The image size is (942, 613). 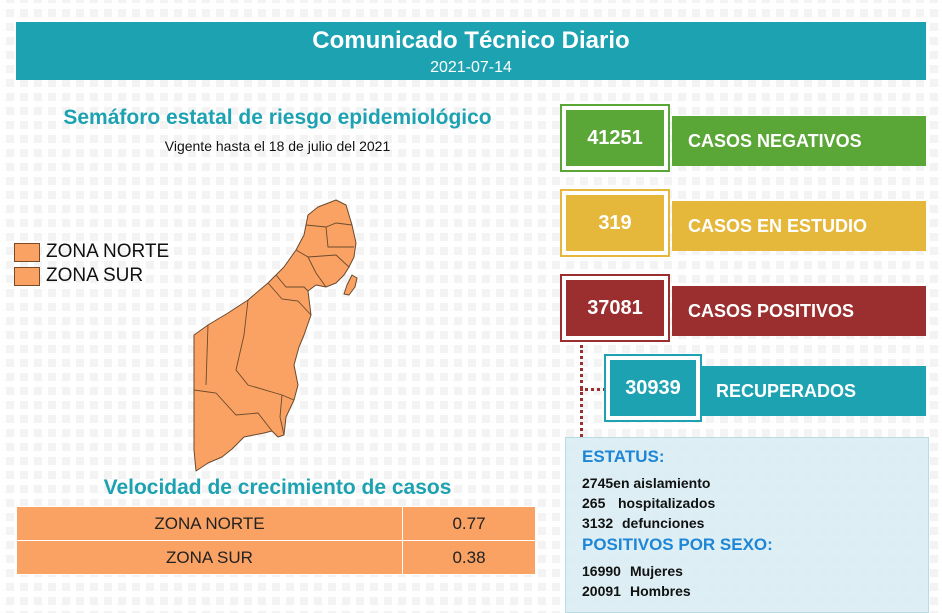 I want to click on sexo-text: Mujeres, so click(x=656, y=571).